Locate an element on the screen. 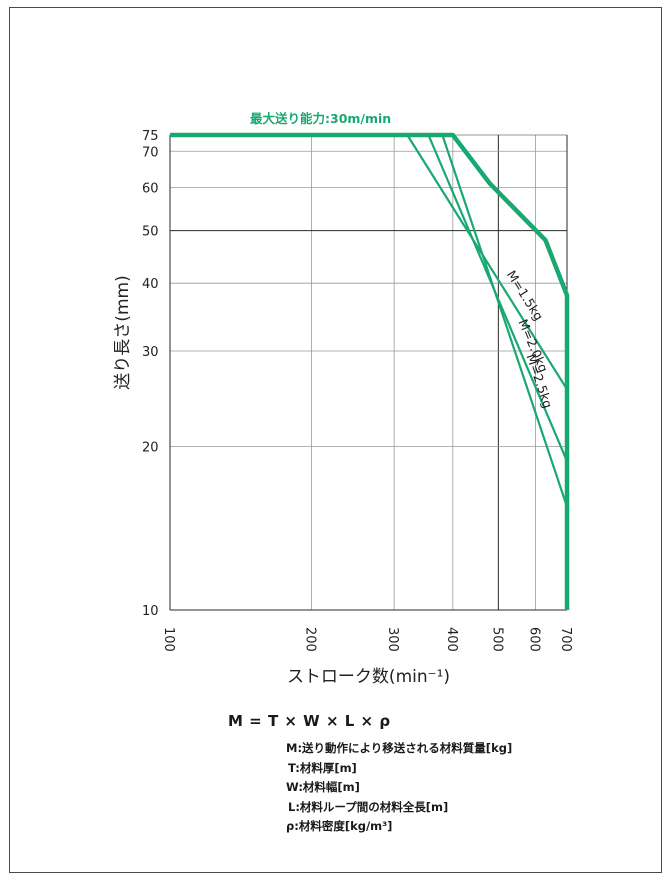 The height and width of the screenshot is (882, 672). y-axis-title: 送り長さ(mm) is located at coordinates (123, 332).